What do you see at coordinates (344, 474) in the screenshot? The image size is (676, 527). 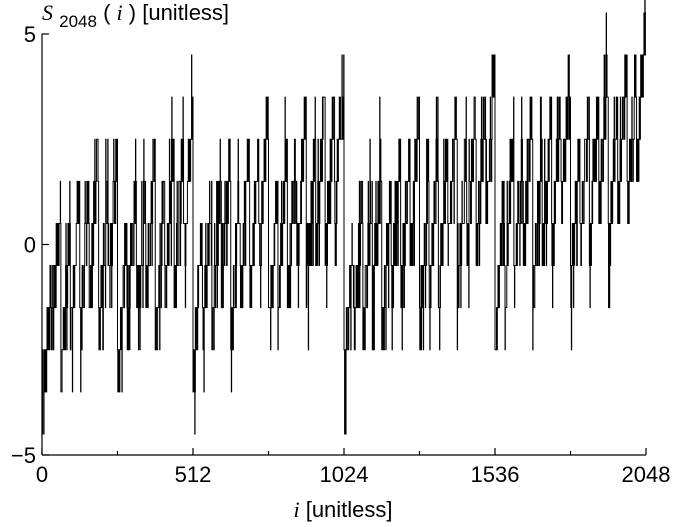 I see `x-tick-label: 1024` at bounding box center [344, 474].